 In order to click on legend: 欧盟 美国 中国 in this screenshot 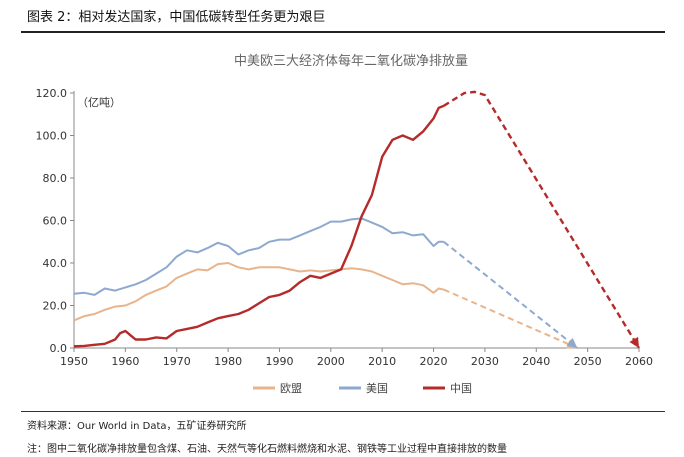, I will do `click(362, 388)`.